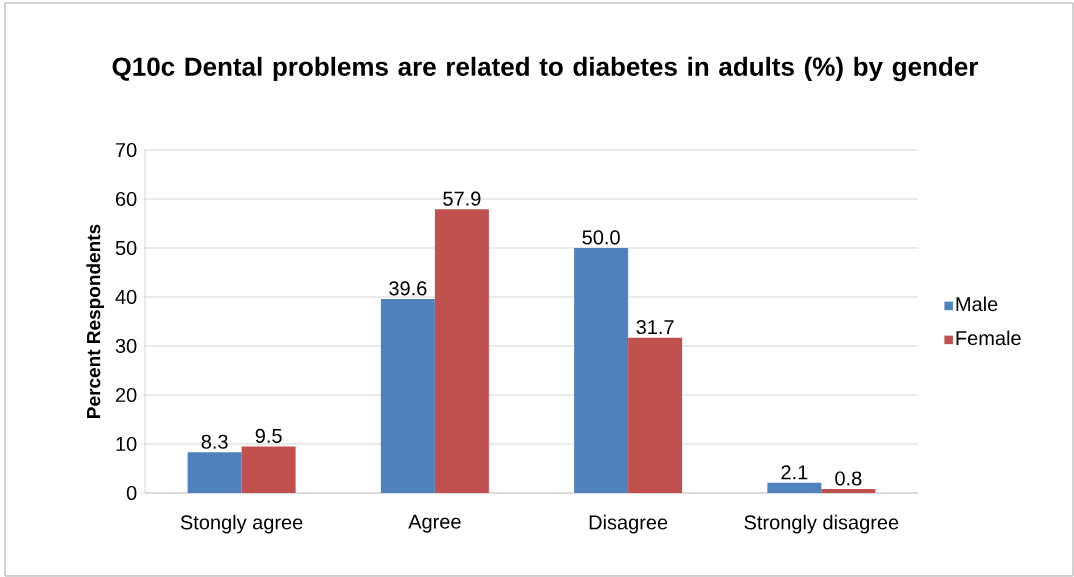 The width and height of the screenshot is (1074, 577). Describe the element at coordinates (655, 327) in the screenshot. I see `data-label: 31.7` at that location.